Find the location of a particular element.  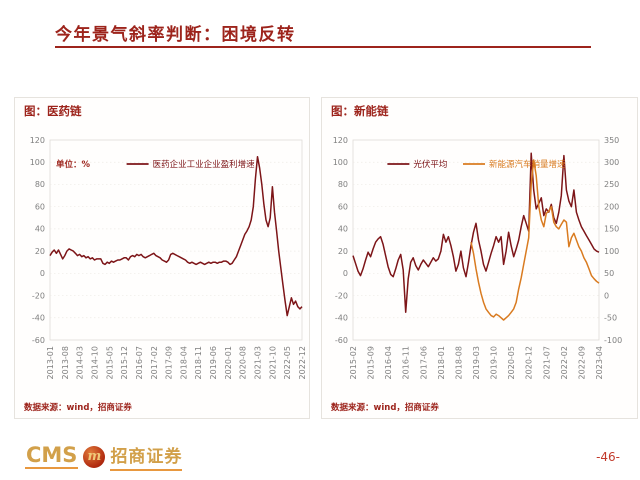

x-axis-tick: 2016-11 is located at coordinates (406, 362).